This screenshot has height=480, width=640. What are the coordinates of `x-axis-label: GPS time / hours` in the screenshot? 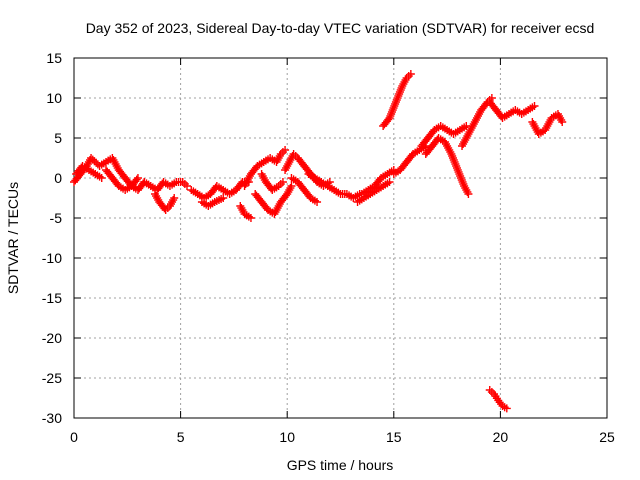 It's located at (340, 465).